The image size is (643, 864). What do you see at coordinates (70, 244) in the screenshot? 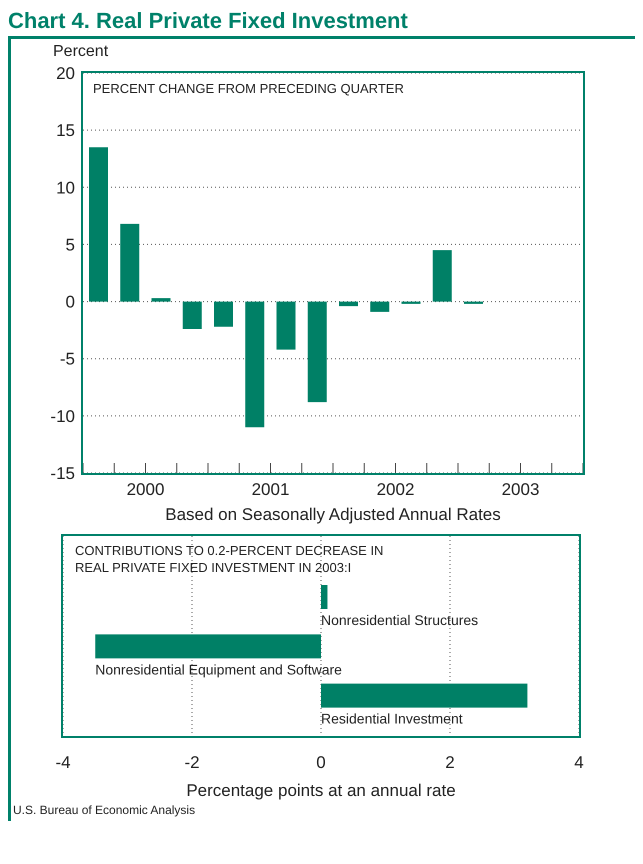
I see `y-tick-label: 5` at bounding box center [70, 244].